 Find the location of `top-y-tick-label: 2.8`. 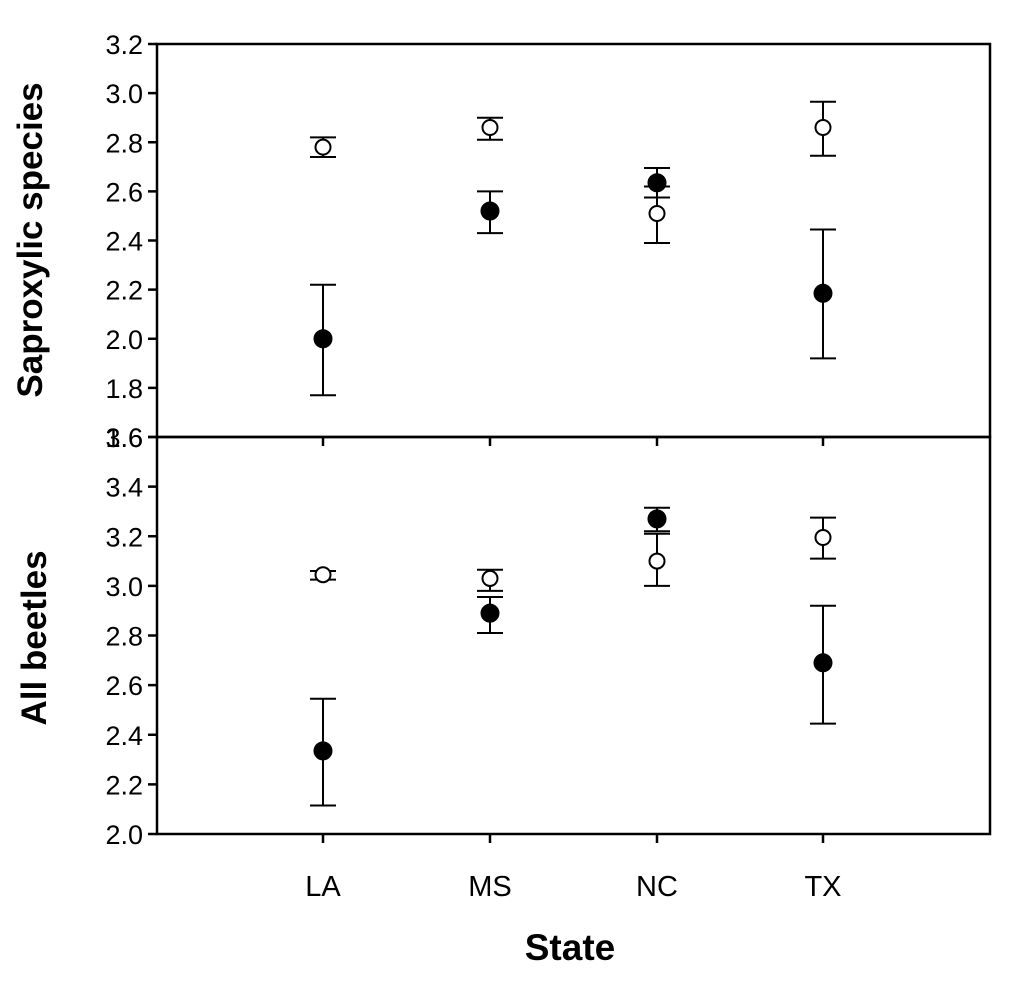

top-y-tick-label: 2.8 is located at coordinates (124, 143).